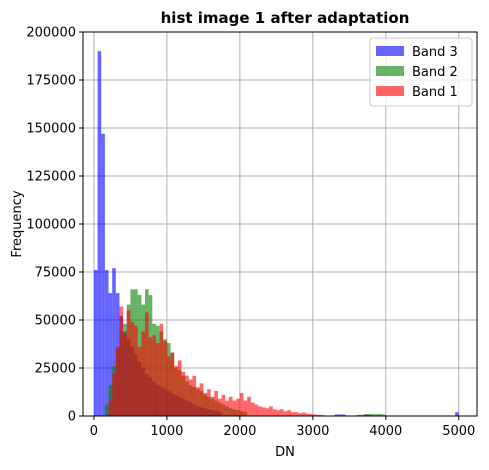 This screenshot has width=489, height=470. Describe the element at coordinates (166, 431) in the screenshot. I see `x-tick-label: 1000` at that location.